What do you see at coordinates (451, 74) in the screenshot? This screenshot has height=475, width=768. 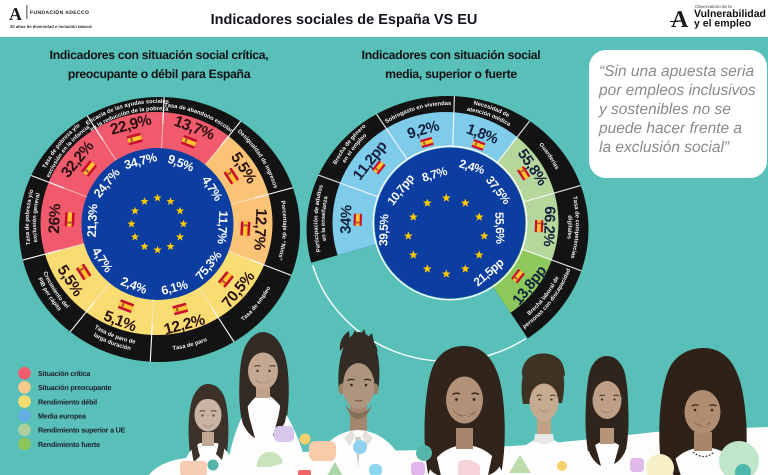 I see `svg-text: media, superior o fuerte` at bounding box center [451, 74].